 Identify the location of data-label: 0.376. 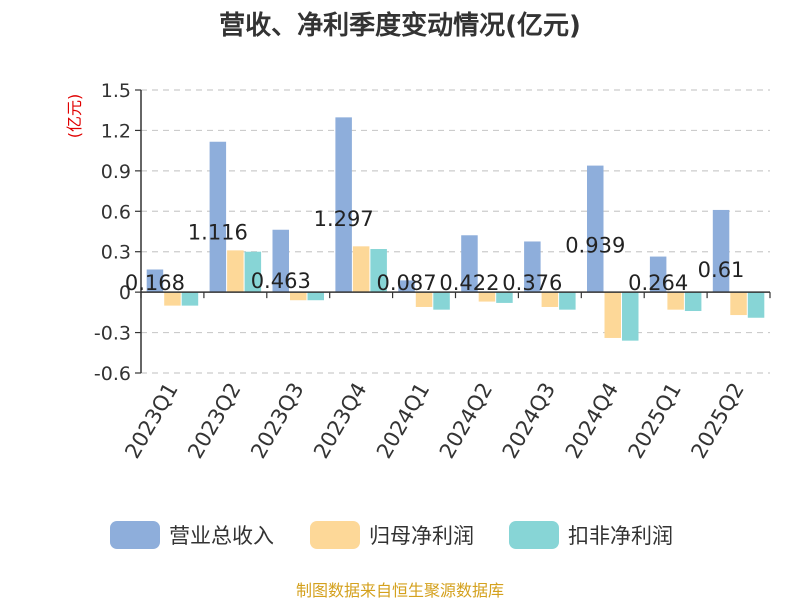
(532, 283).